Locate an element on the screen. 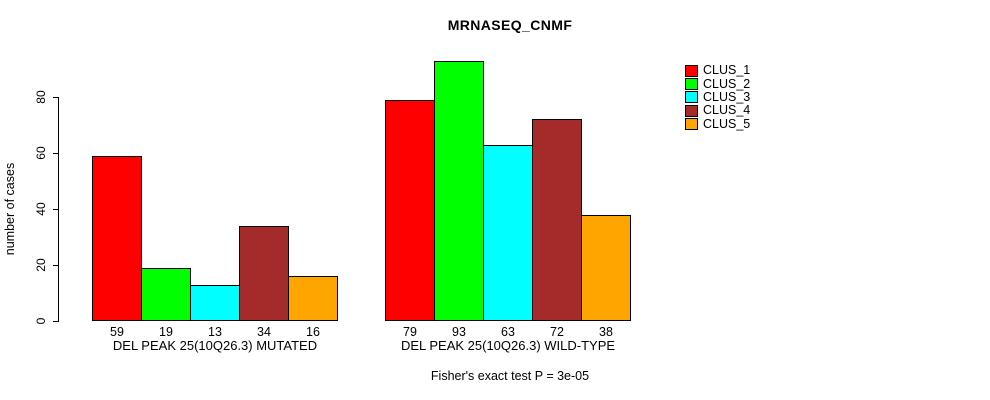  bar-value-label: 79 is located at coordinates (410, 332).